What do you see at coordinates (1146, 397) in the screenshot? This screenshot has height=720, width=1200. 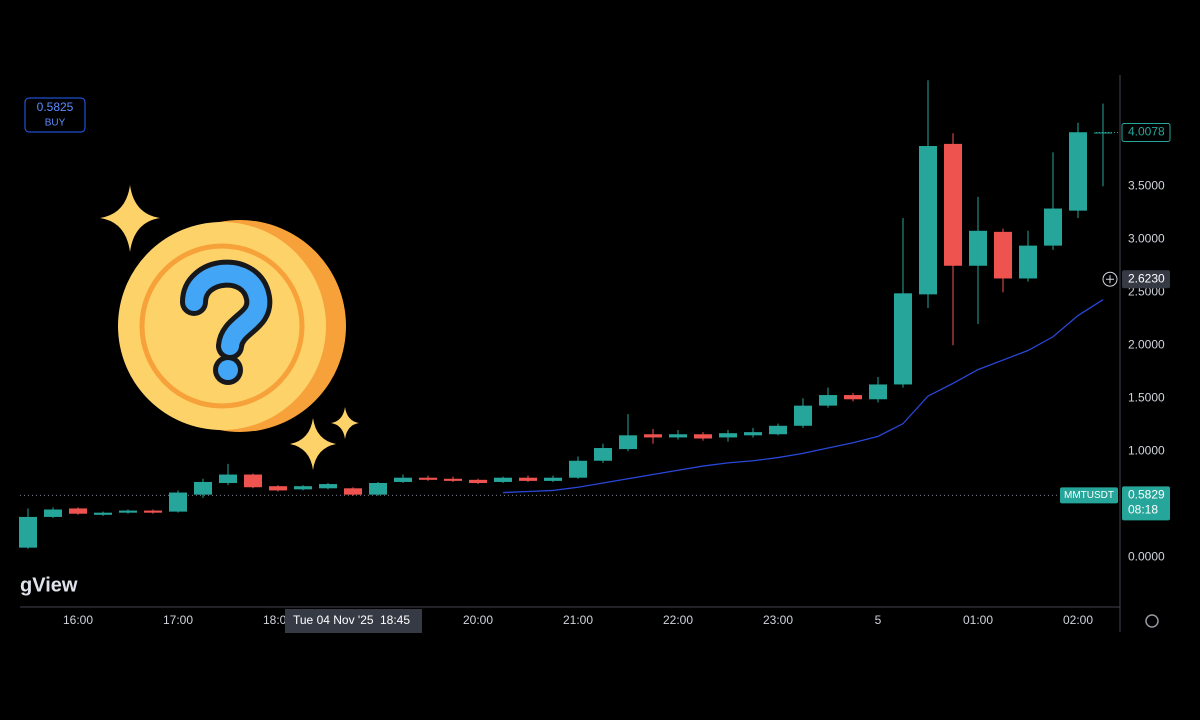 I see `y-tick-label: 1.5000` at bounding box center [1146, 397].